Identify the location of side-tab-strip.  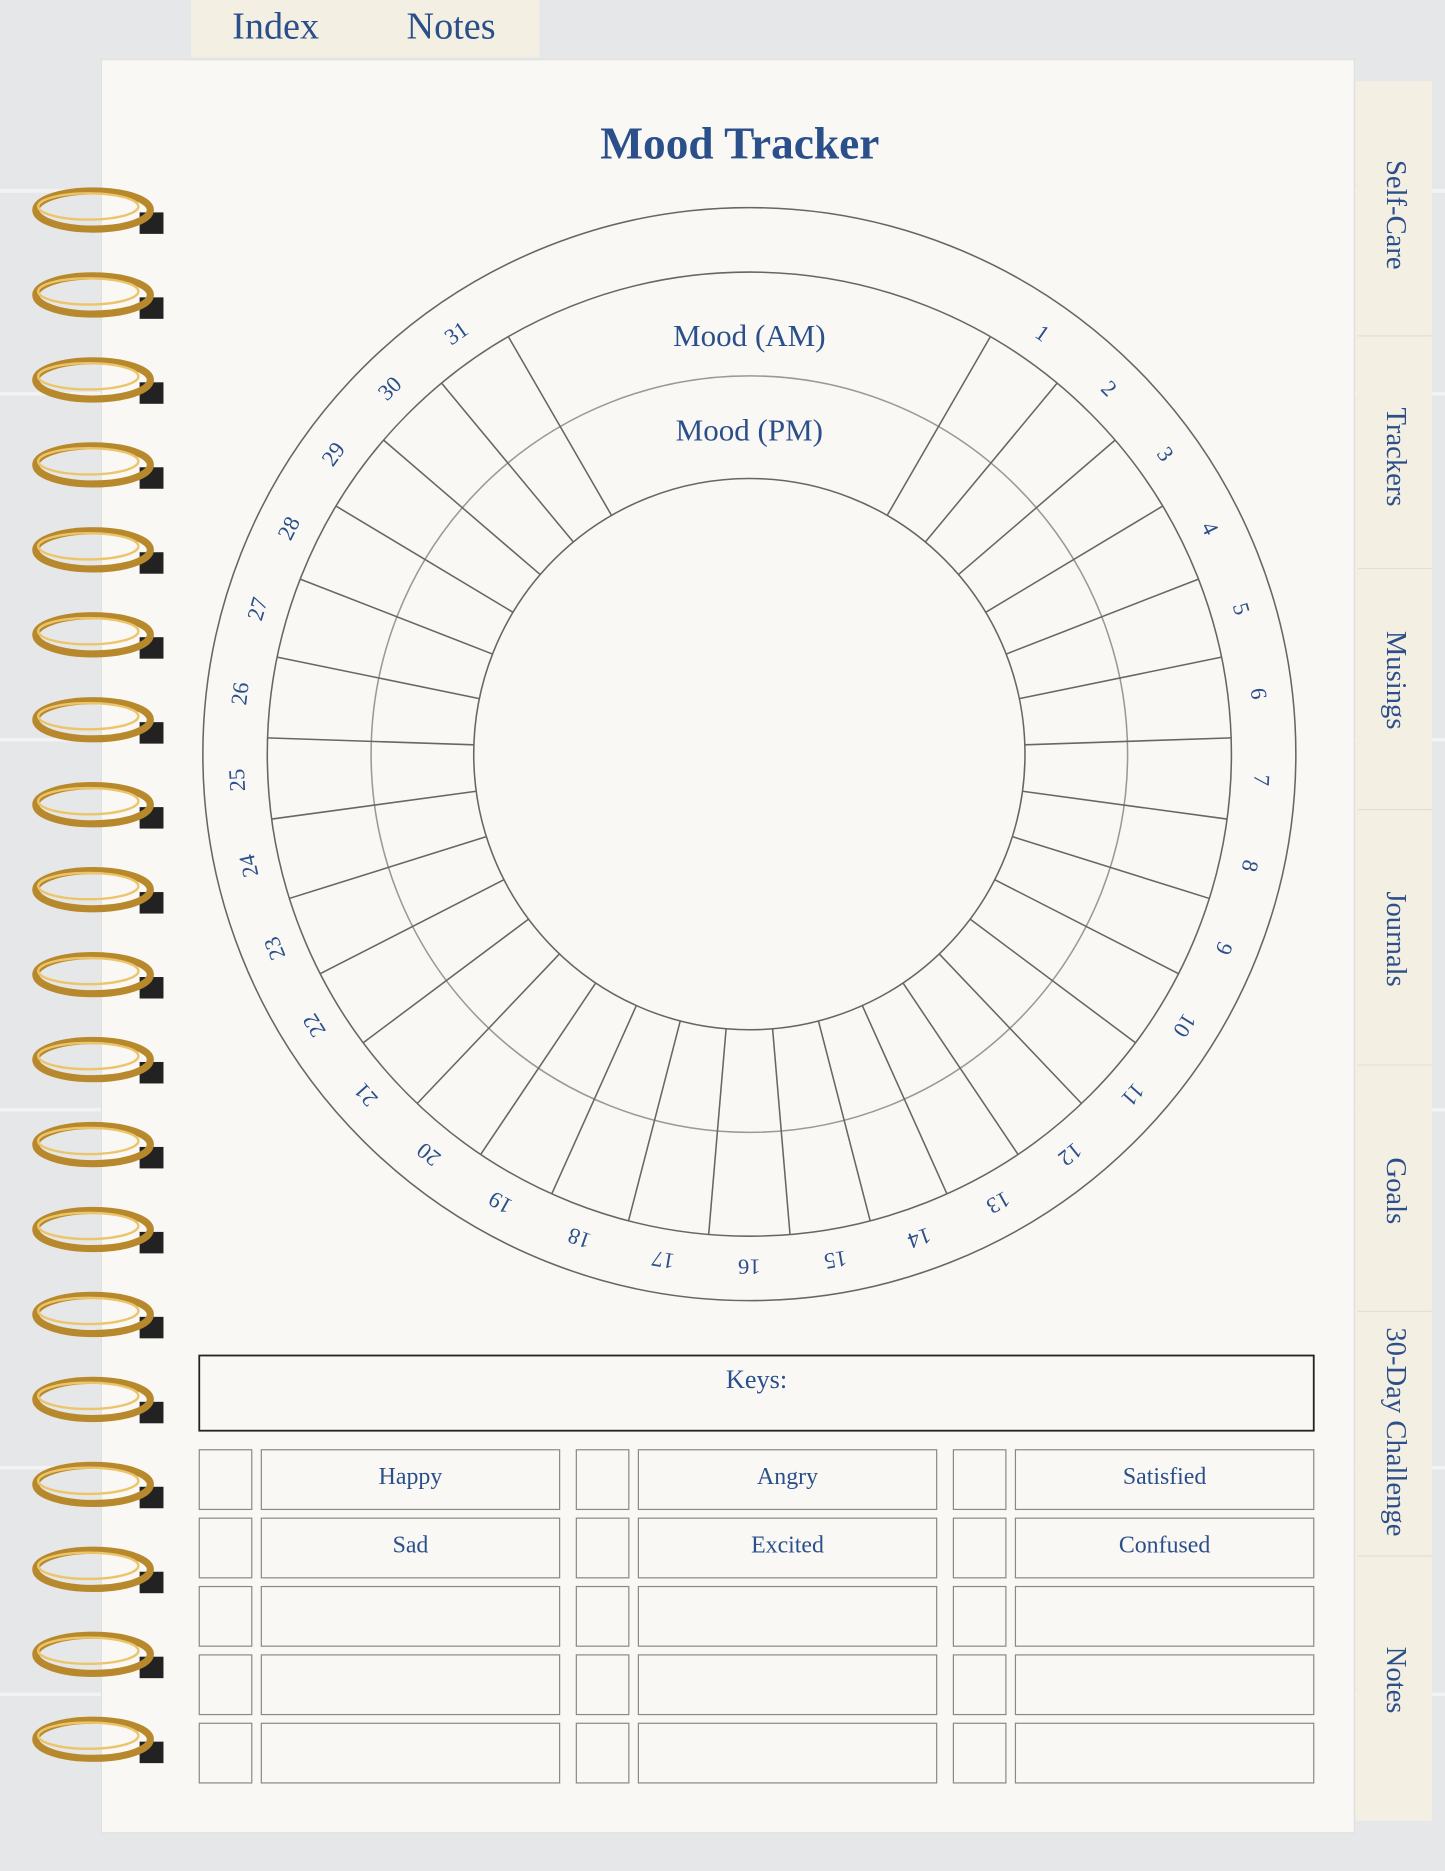
(1393, 951).